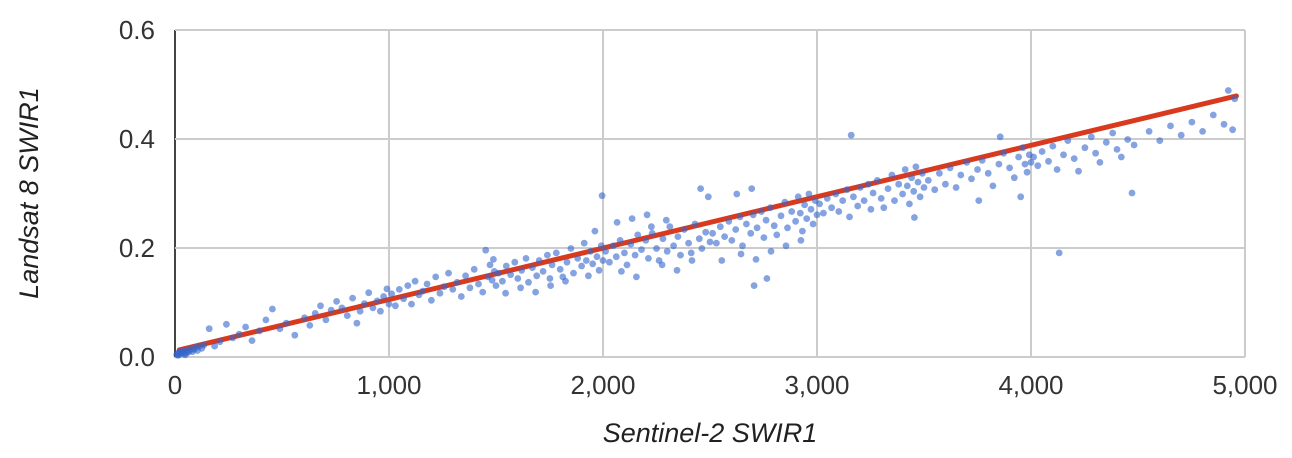 Image resolution: width=1292 pixels, height=458 pixels. What do you see at coordinates (602, 385) in the screenshot?
I see `svg-text: 2,000` at bounding box center [602, 385].